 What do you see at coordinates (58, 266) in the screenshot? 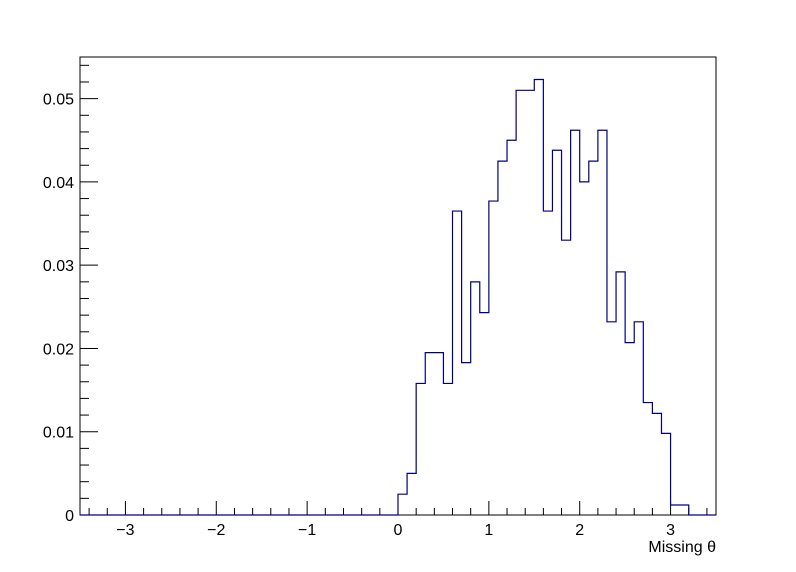
I see `y-tick-label: 0.03` at bounding box center [58, 266].